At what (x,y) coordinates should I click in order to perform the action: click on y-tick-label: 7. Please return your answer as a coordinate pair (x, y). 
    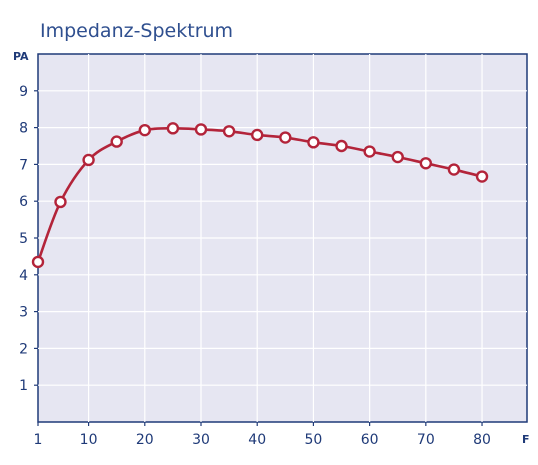
    Looking at the image, I should click on (23, 165).